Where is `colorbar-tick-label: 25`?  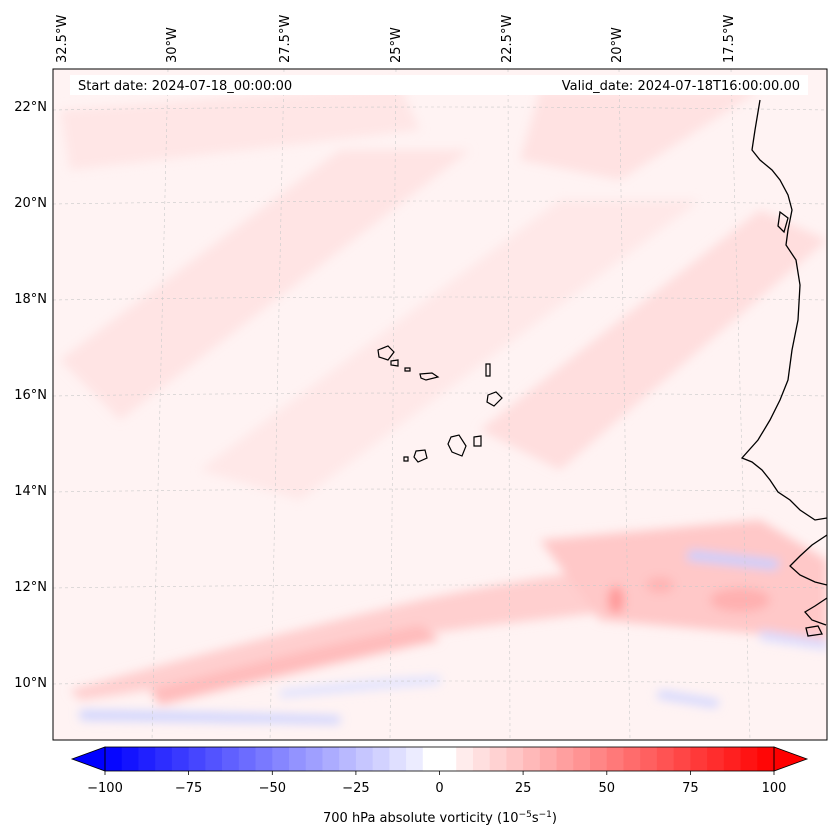 colorbar-tick-label: 25 is located at coordinates (523, 788).